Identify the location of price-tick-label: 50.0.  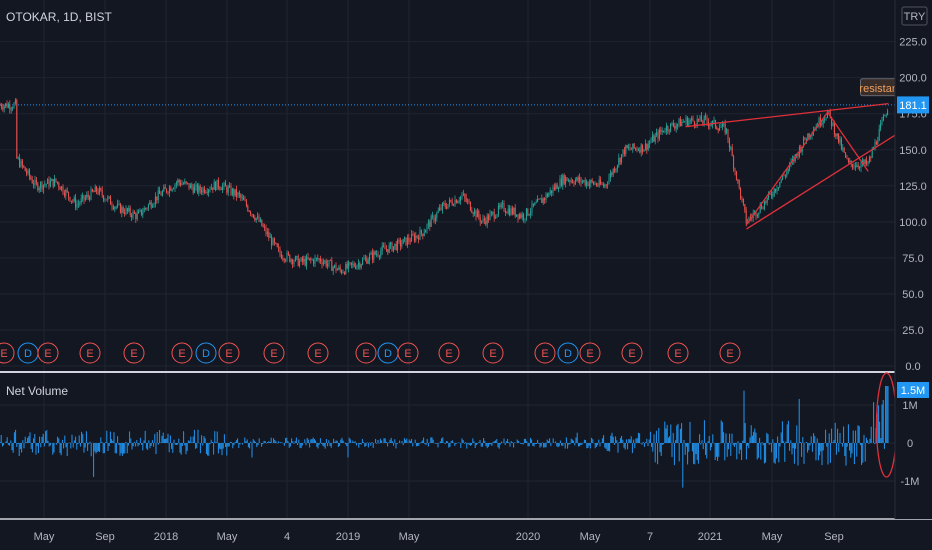
(912, 295).